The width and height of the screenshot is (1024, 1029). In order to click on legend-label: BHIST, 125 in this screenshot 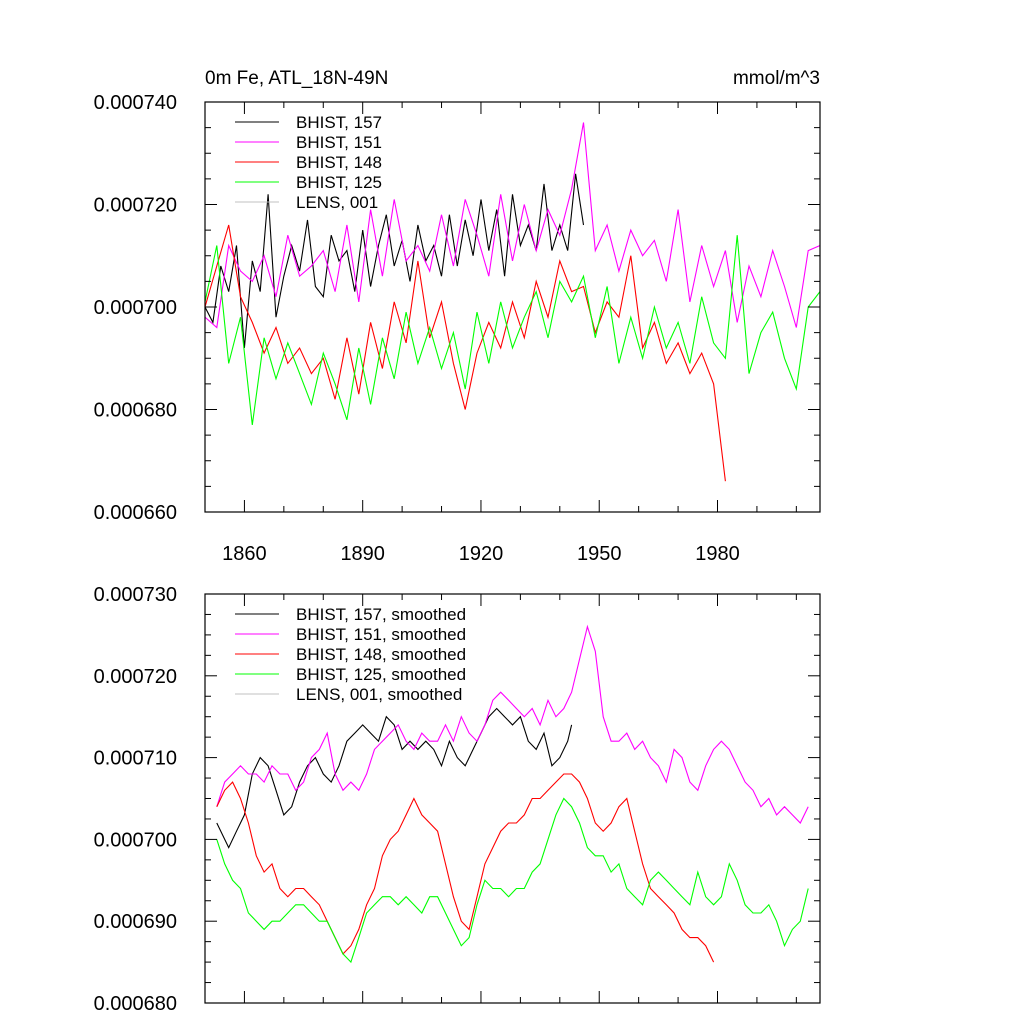, I will do `click(339, 182)`.